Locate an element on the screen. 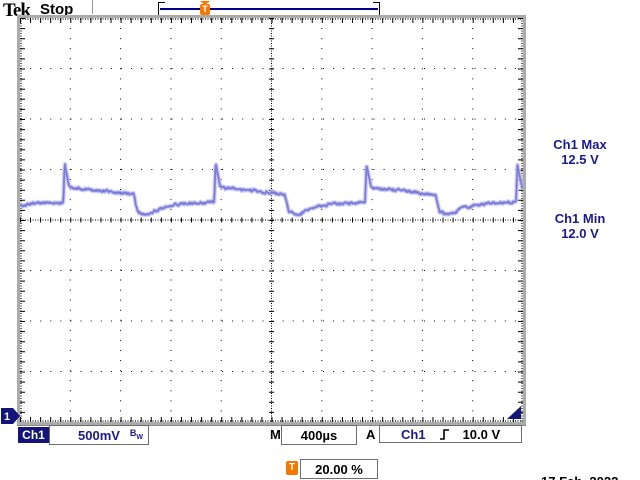 This screenshot has height=480, width=640. measurement-ch1-min: Ch1 Min 12.0 V is located at coordinates (580, 226).